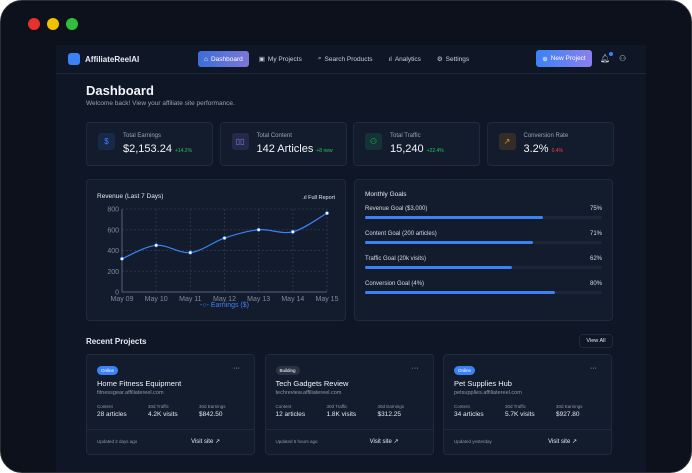  What do you see at coordinates (473, 441) in the screenshot?
I see `updated-text: Updated yesterday` at bounding box center [473, 441].